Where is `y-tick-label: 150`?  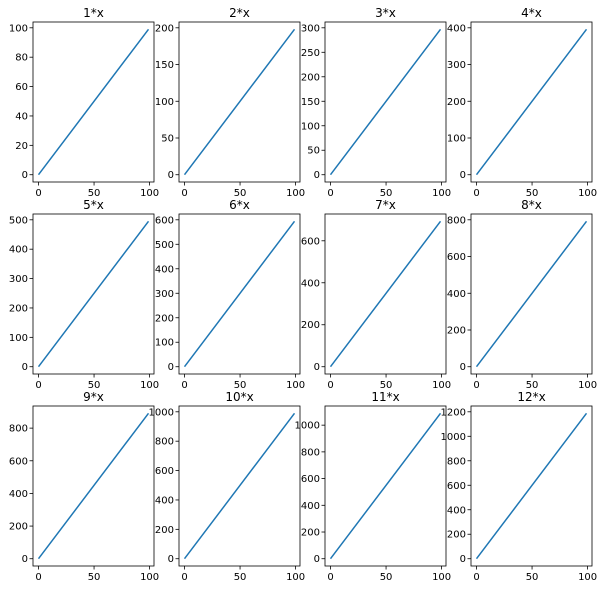 y-tick-label: 150 is located at coordinates (164, 65).